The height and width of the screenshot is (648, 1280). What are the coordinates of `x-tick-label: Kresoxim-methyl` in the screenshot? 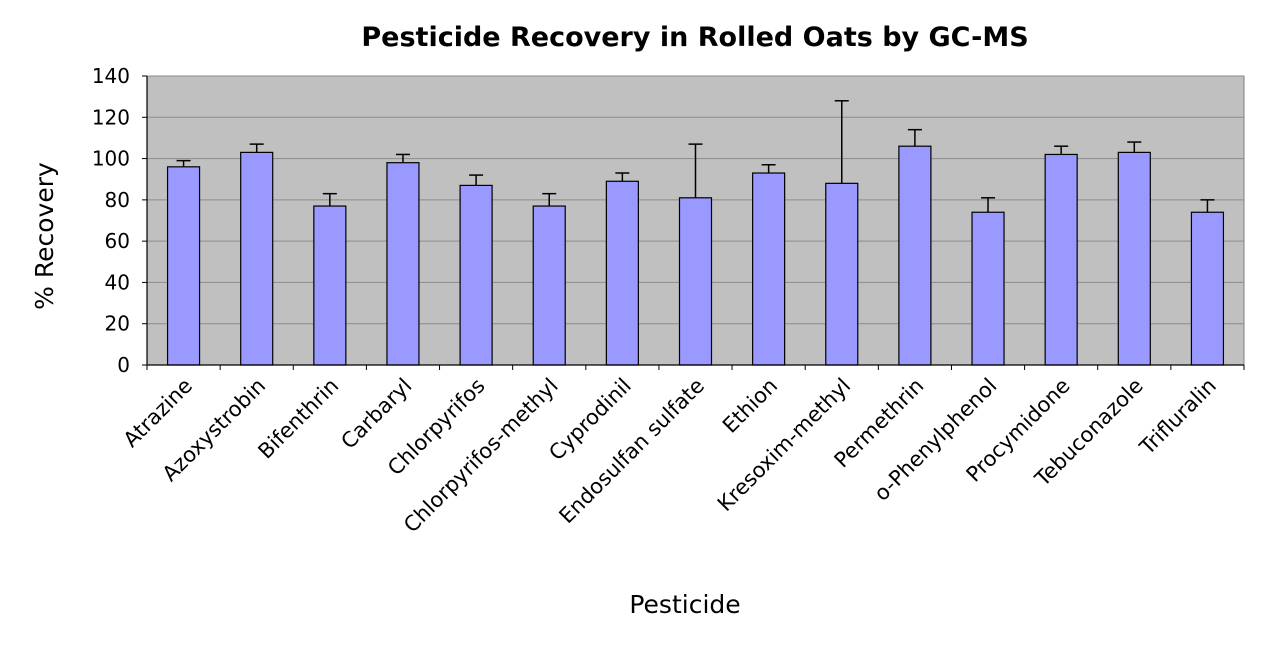 It's located at (784, 445).